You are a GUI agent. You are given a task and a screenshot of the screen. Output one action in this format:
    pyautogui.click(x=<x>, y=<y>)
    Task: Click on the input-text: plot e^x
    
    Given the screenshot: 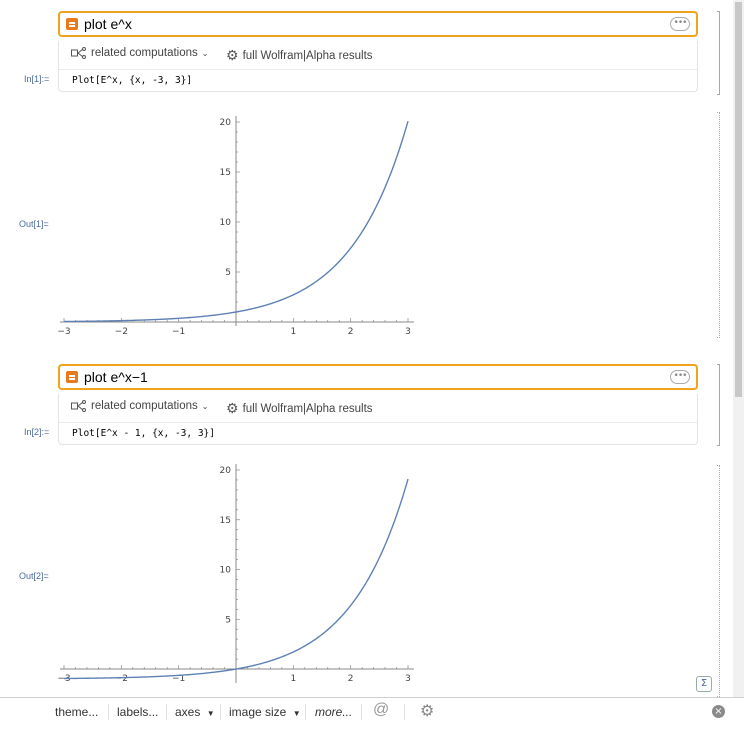 What is the action you would take?
    pyautogui.click(x=108, y=24)
    